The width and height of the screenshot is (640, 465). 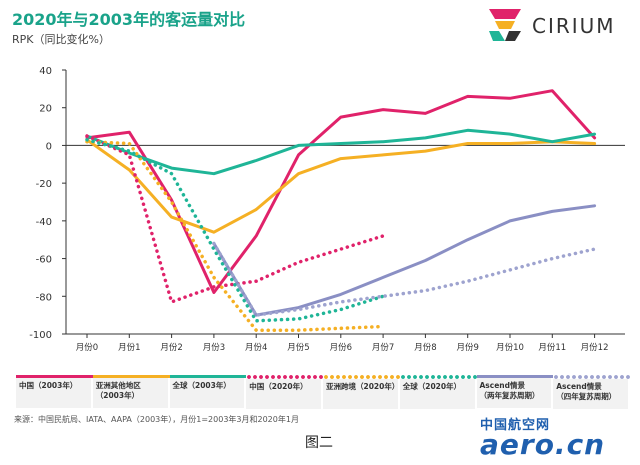 I want to click on y-tick-label: -60, so click(x=44, y=260).